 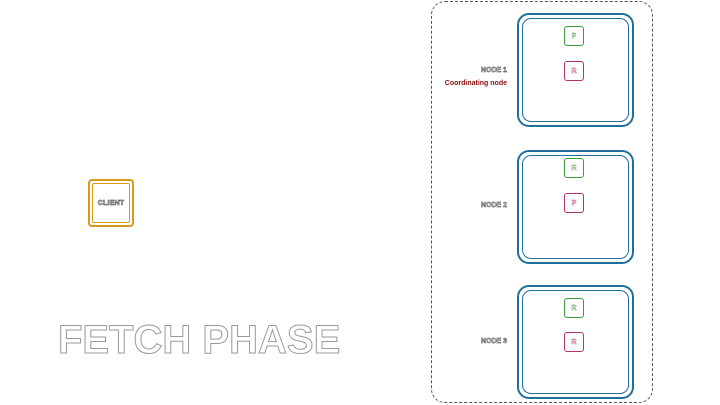 What do you see at coordinates (574, 168) in the screenshot?
I see `node-2-shard-1: R` at bounding box center [574, 168].